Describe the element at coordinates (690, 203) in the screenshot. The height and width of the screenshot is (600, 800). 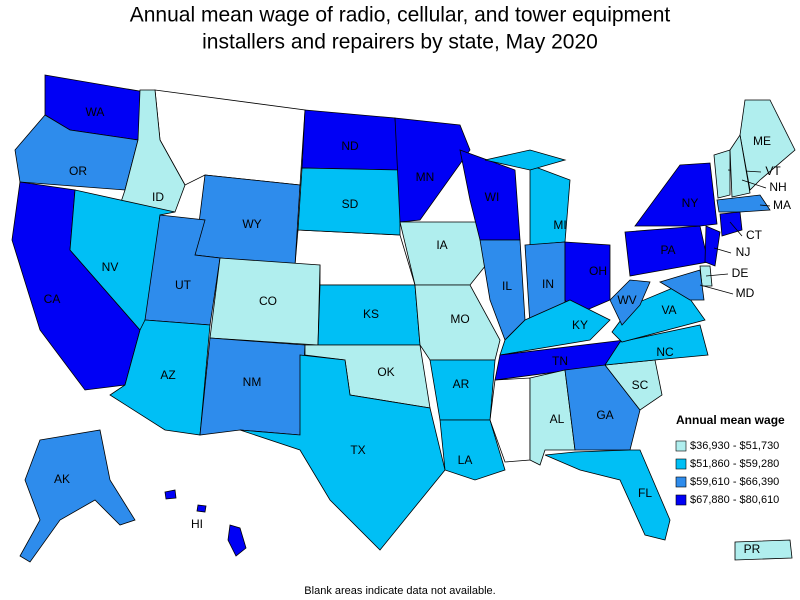
I see `state-label: NY` at that location.